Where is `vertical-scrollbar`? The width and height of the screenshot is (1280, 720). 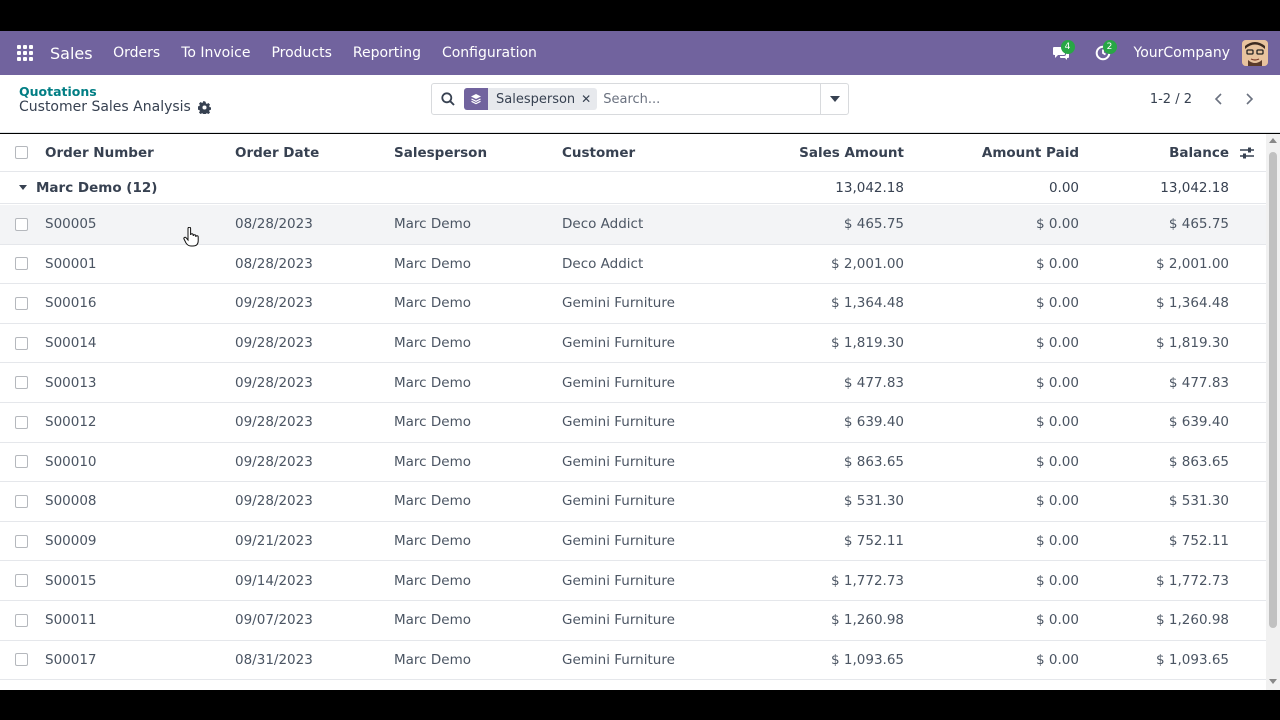
vertical-scrollbar is located at coordinates (1273, 412).